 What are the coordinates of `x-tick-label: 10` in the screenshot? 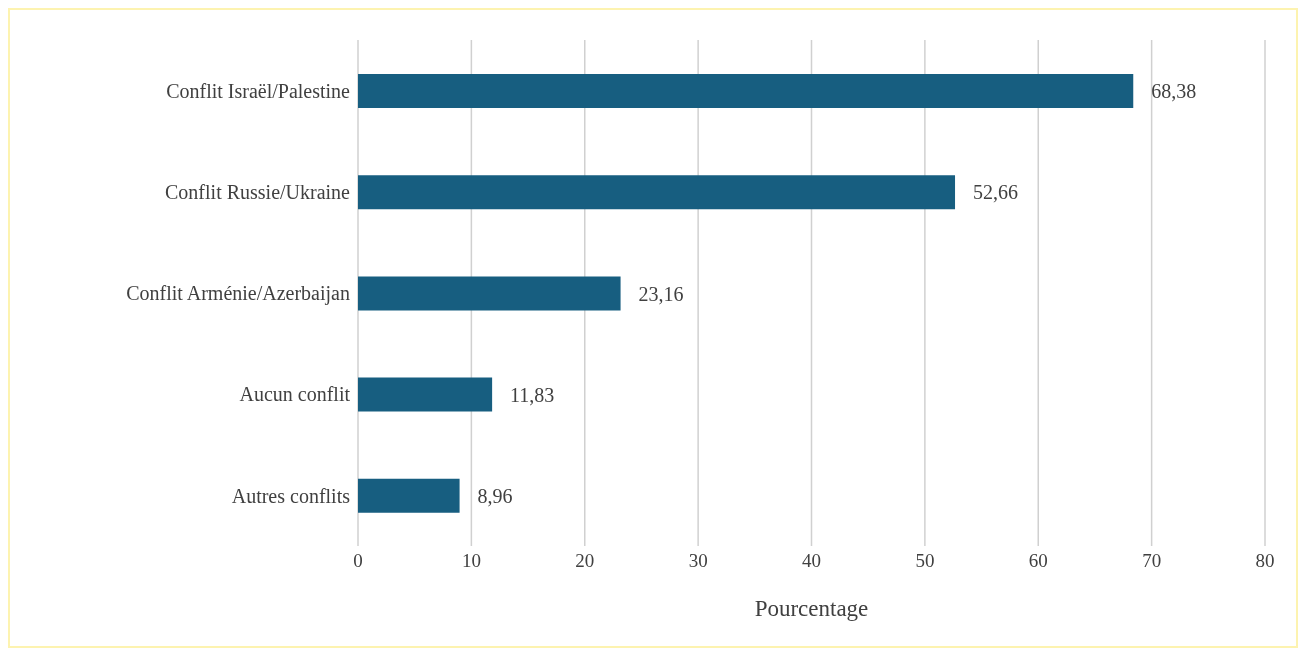 It's located at (471, 561).